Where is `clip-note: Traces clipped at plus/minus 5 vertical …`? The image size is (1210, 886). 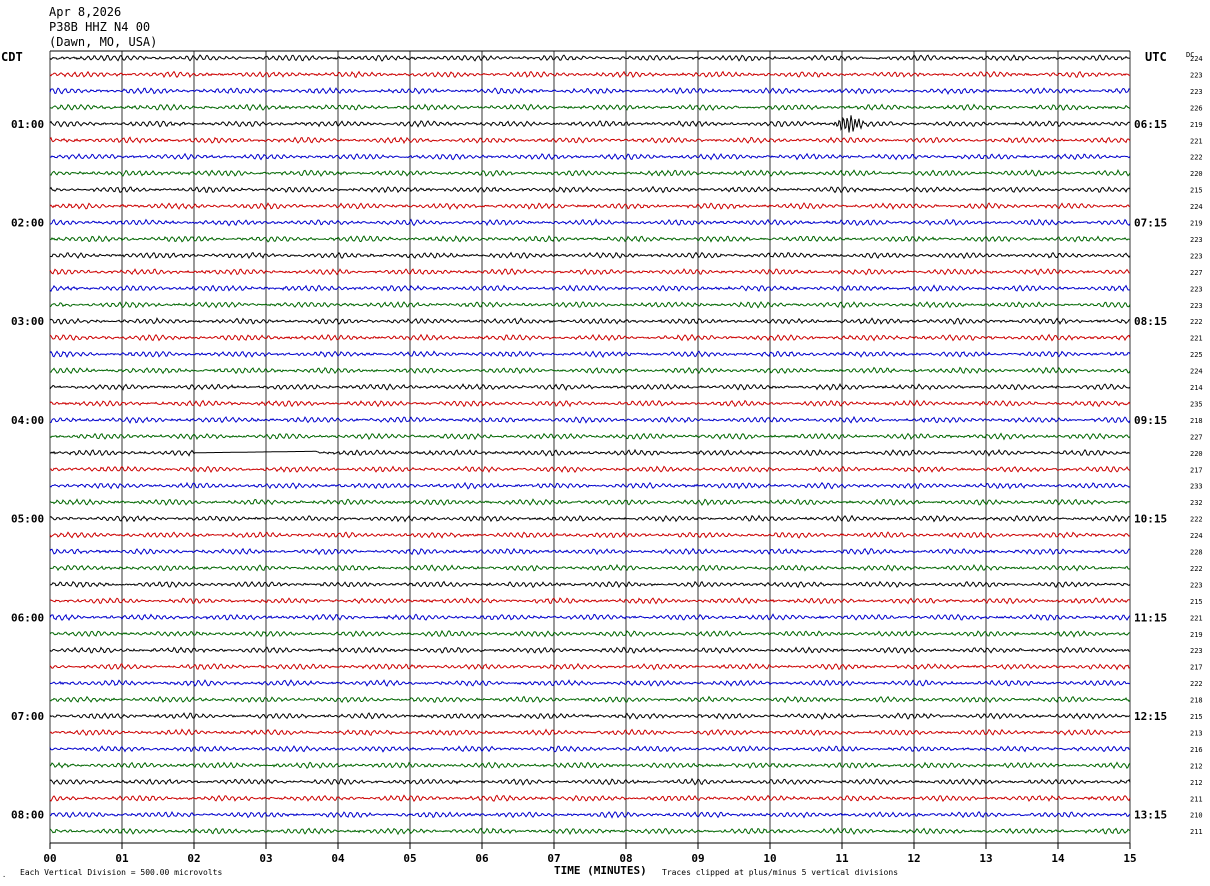 clip-note: Traces clipped at plus/minus 5 vertical … is located at coordinates (780, 872).